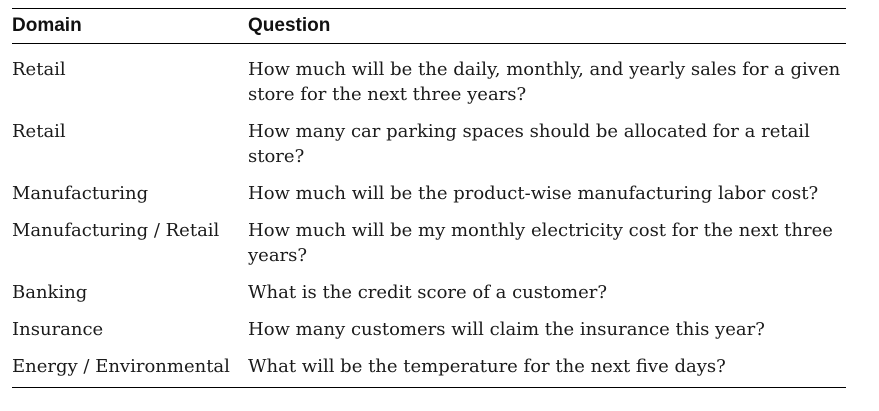  I want to click on header-row: Domain Question, so click(429, 26).